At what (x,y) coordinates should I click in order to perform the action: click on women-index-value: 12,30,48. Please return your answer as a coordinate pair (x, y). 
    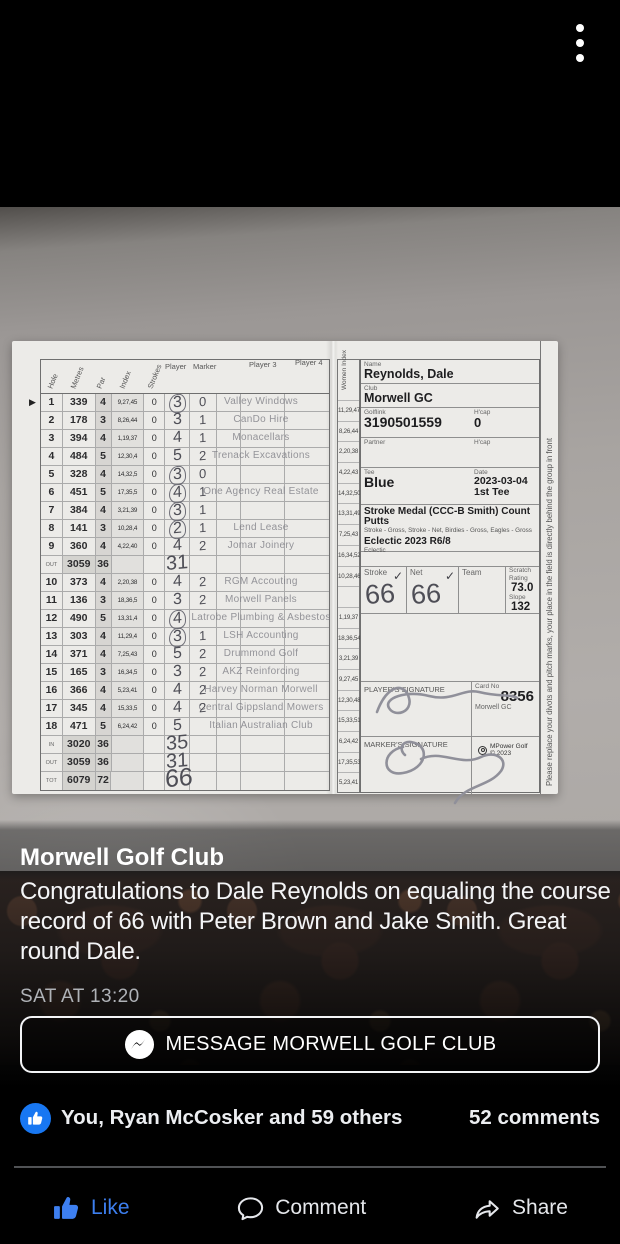
    Looking at the image, I should click on (349, 700).